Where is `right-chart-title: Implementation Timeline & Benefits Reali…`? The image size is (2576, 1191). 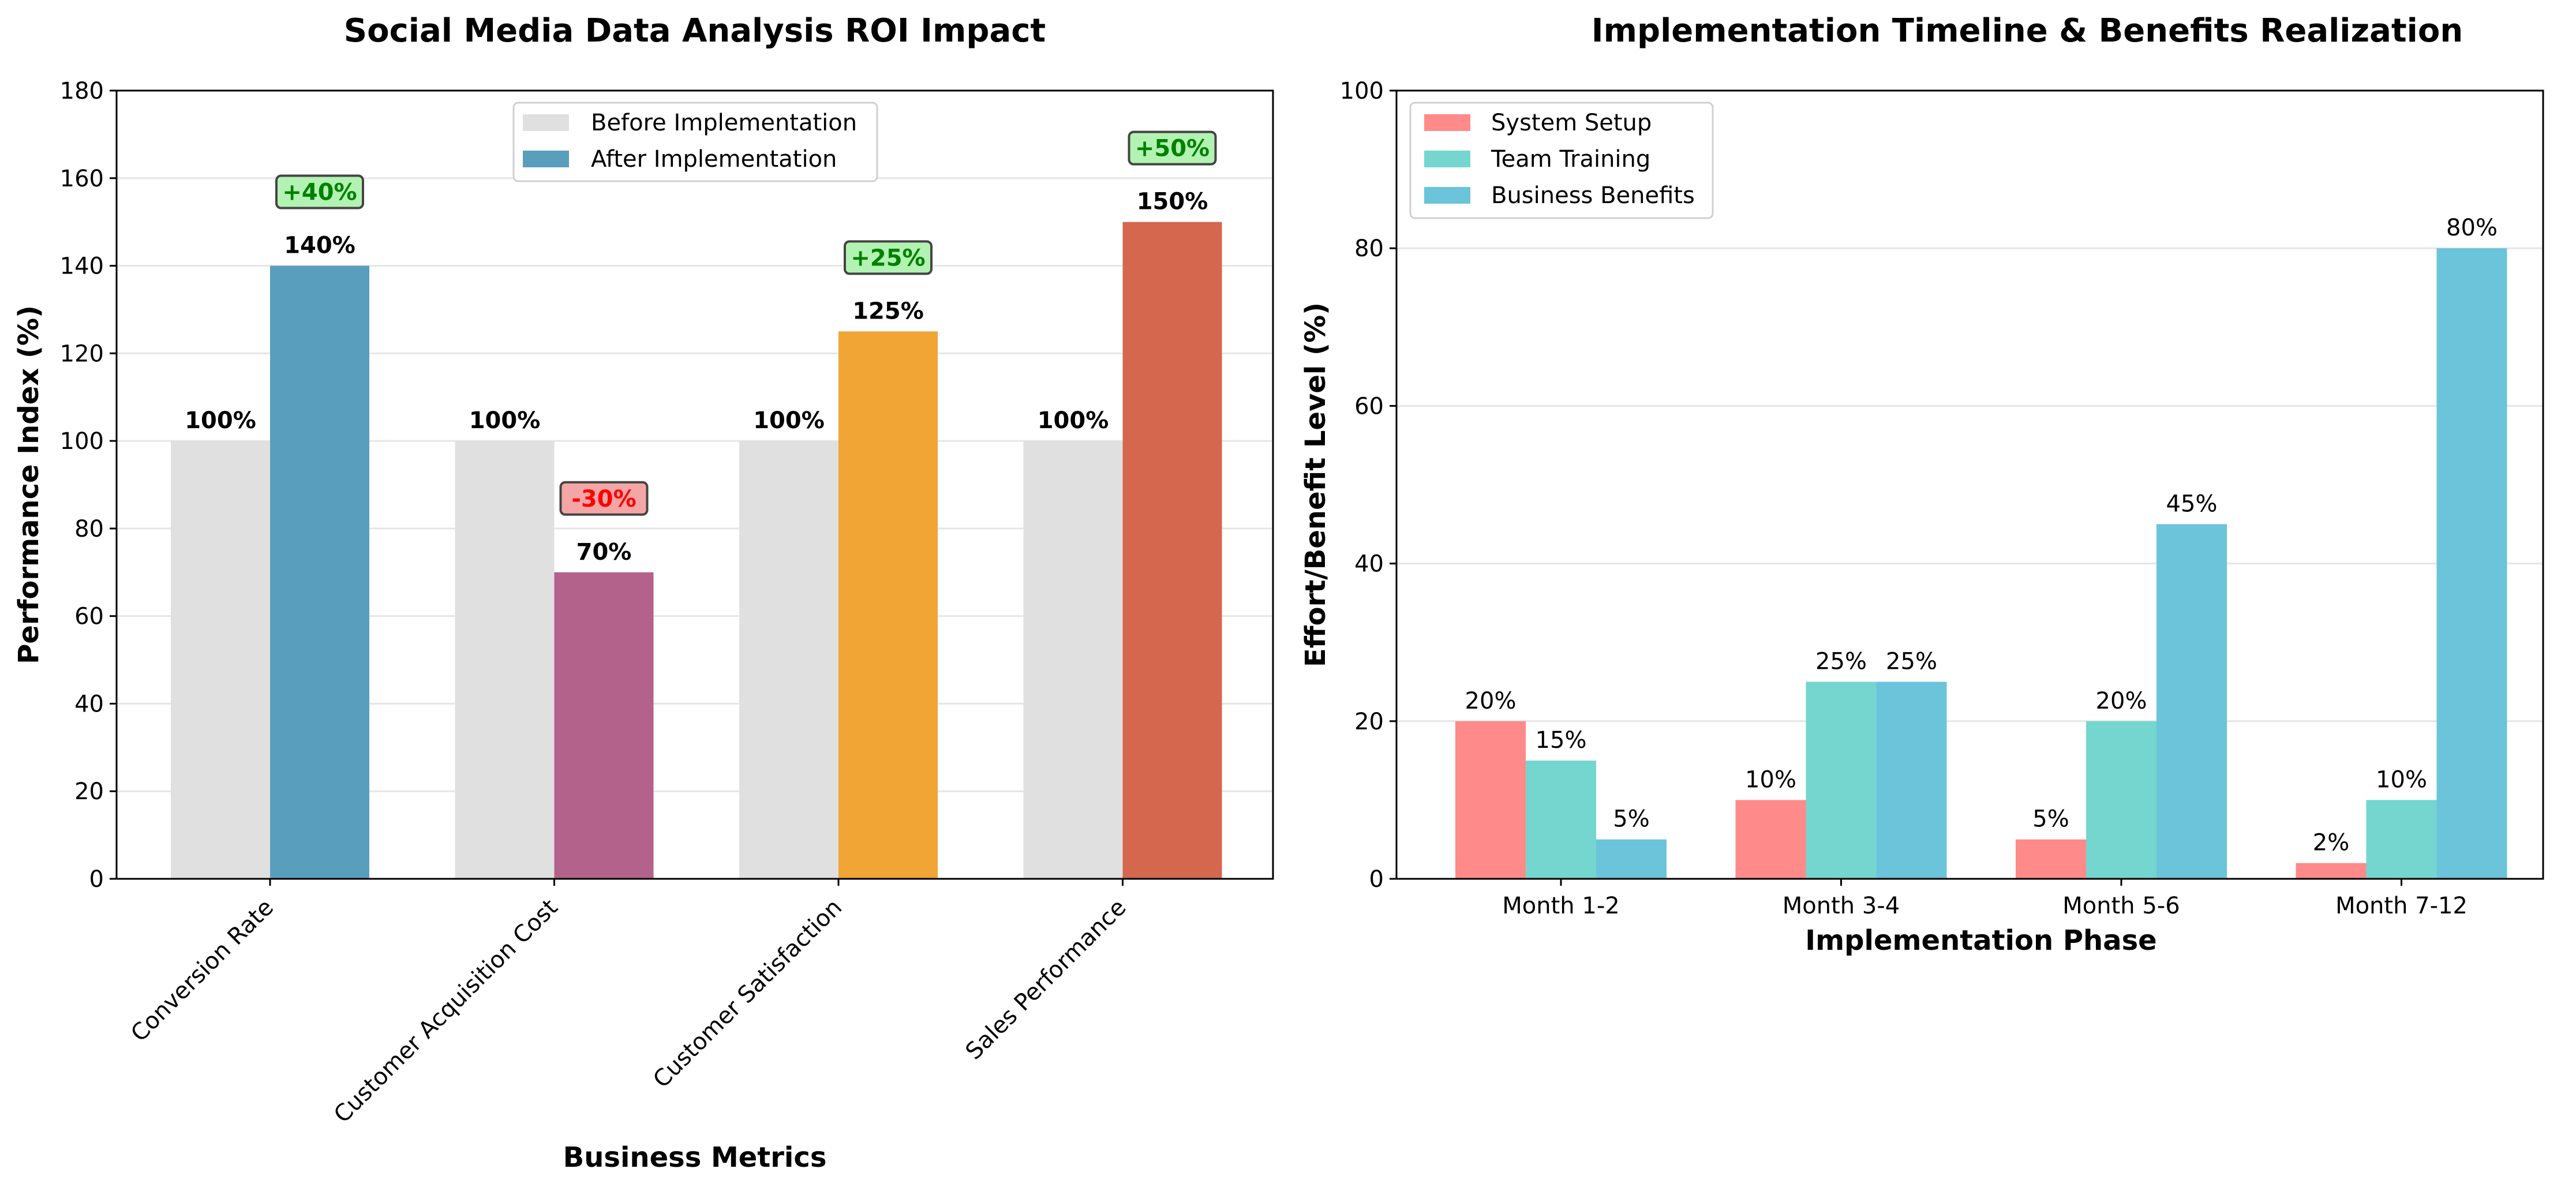 right-chart-title: Implementation Timeline & Benefits Reali… is located at coordinates (2028, 31).